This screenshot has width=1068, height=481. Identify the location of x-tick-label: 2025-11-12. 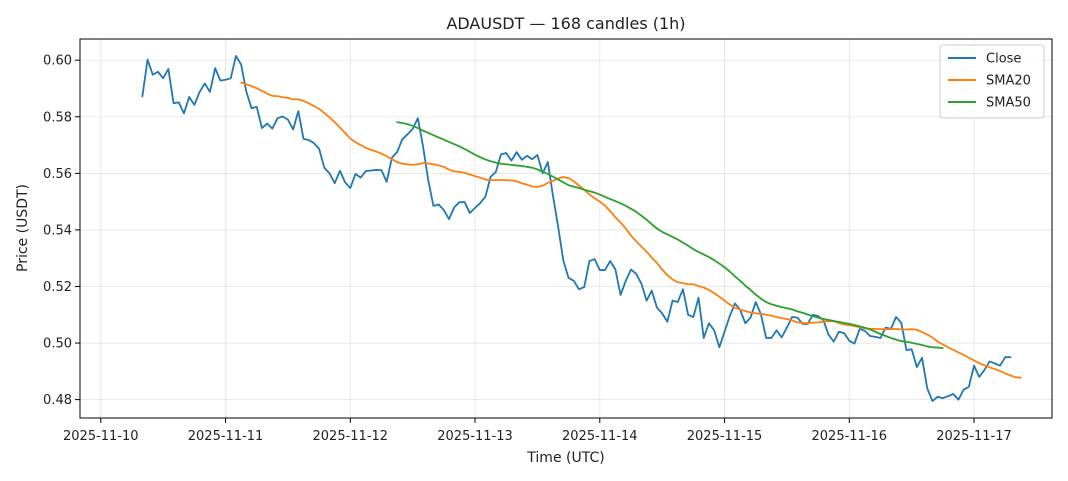
(351, 436).